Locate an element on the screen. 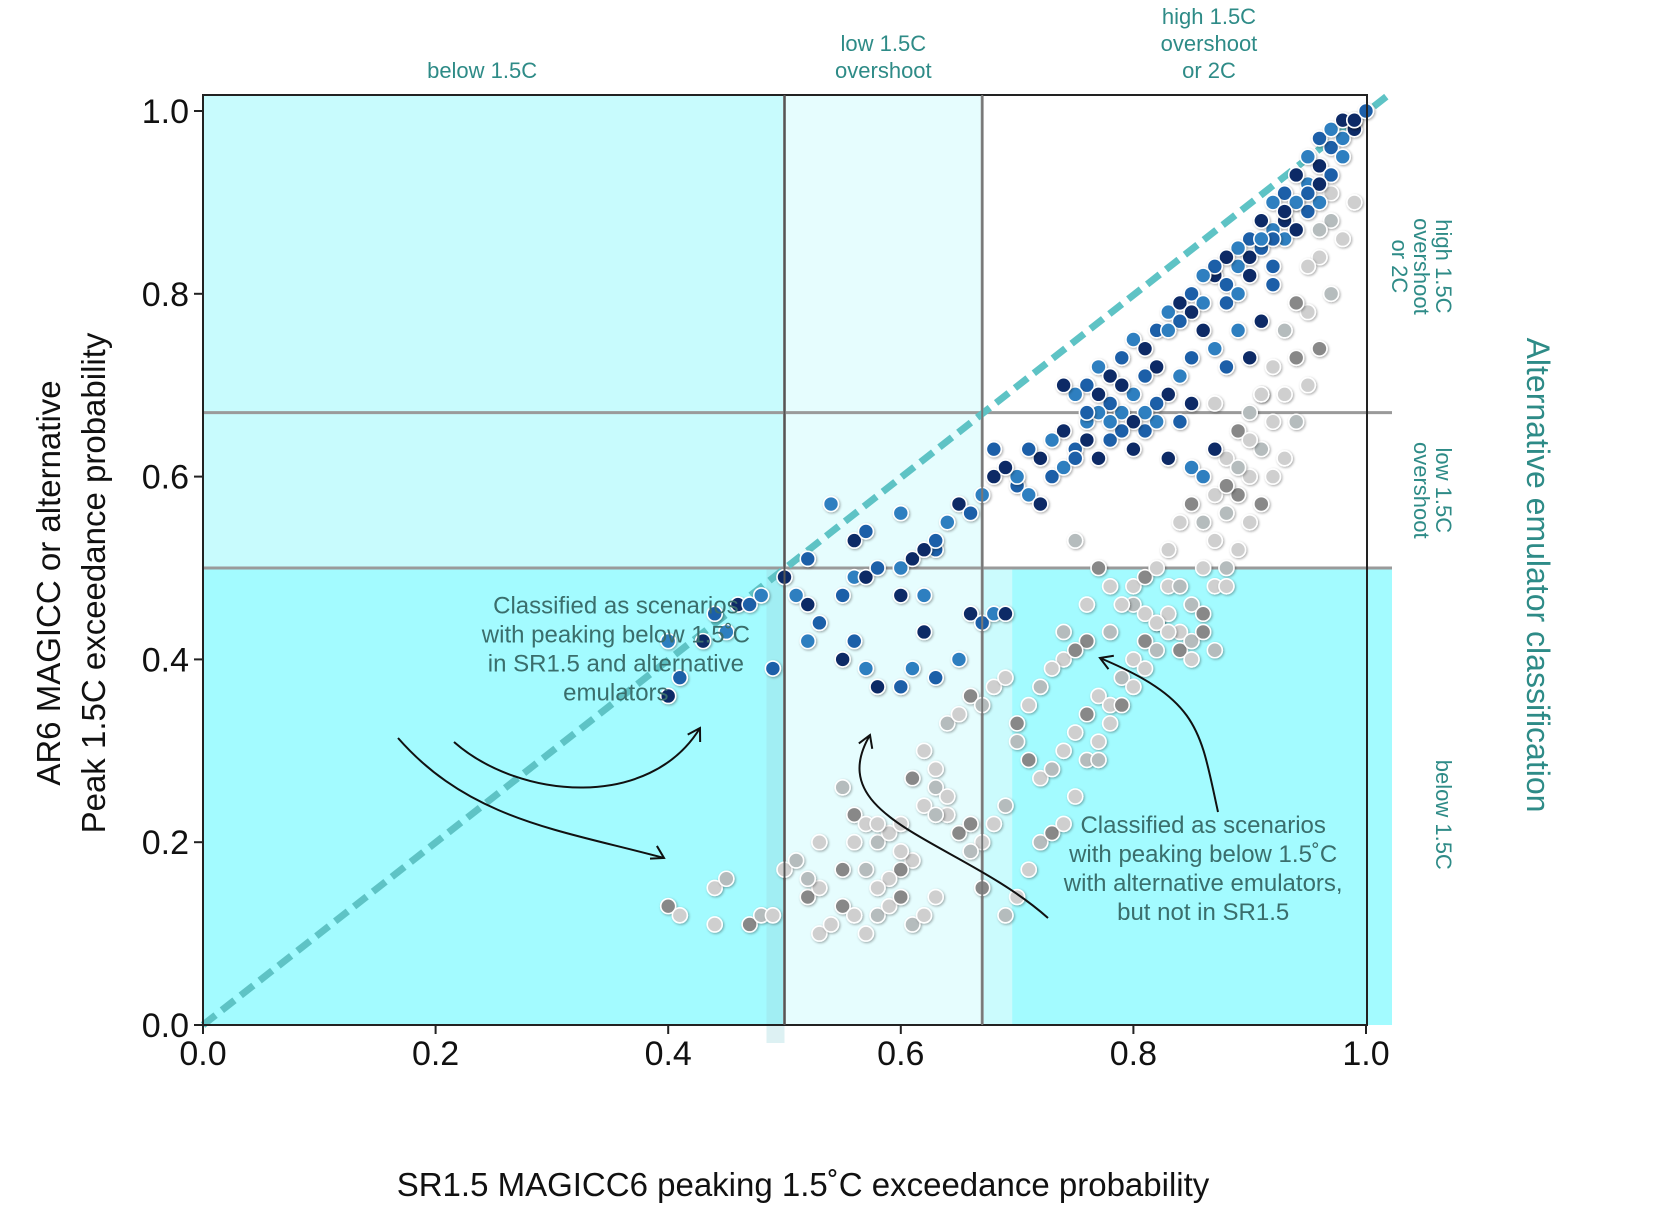 This screenshot has height=1208, width=1661. y-tick-label: 0.8 is located at coordinates (165, 295).